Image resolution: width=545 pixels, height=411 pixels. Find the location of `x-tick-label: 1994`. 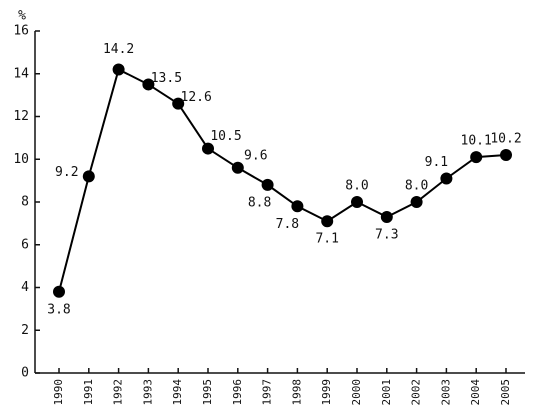

x-tick-label: 1994 is located at coordinates (177, 392).